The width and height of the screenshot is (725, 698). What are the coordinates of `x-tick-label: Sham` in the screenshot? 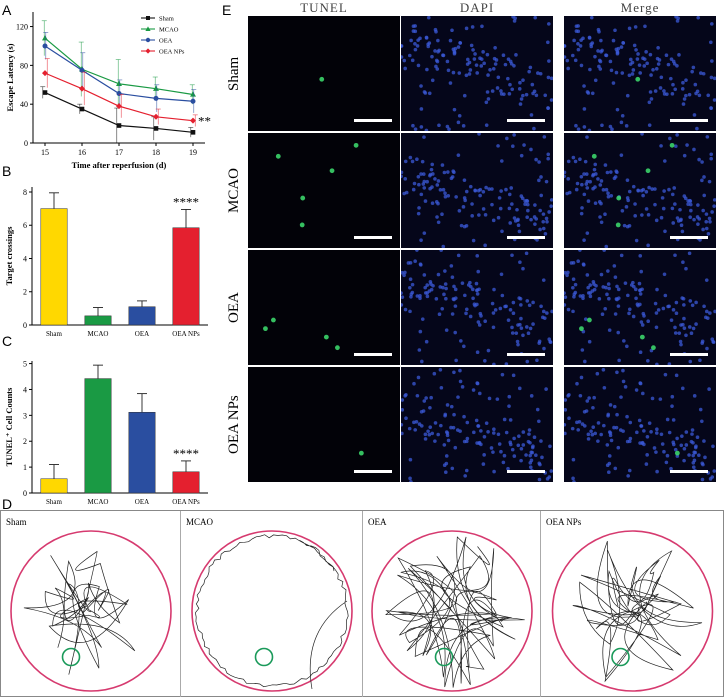 It's located at (54, 502).